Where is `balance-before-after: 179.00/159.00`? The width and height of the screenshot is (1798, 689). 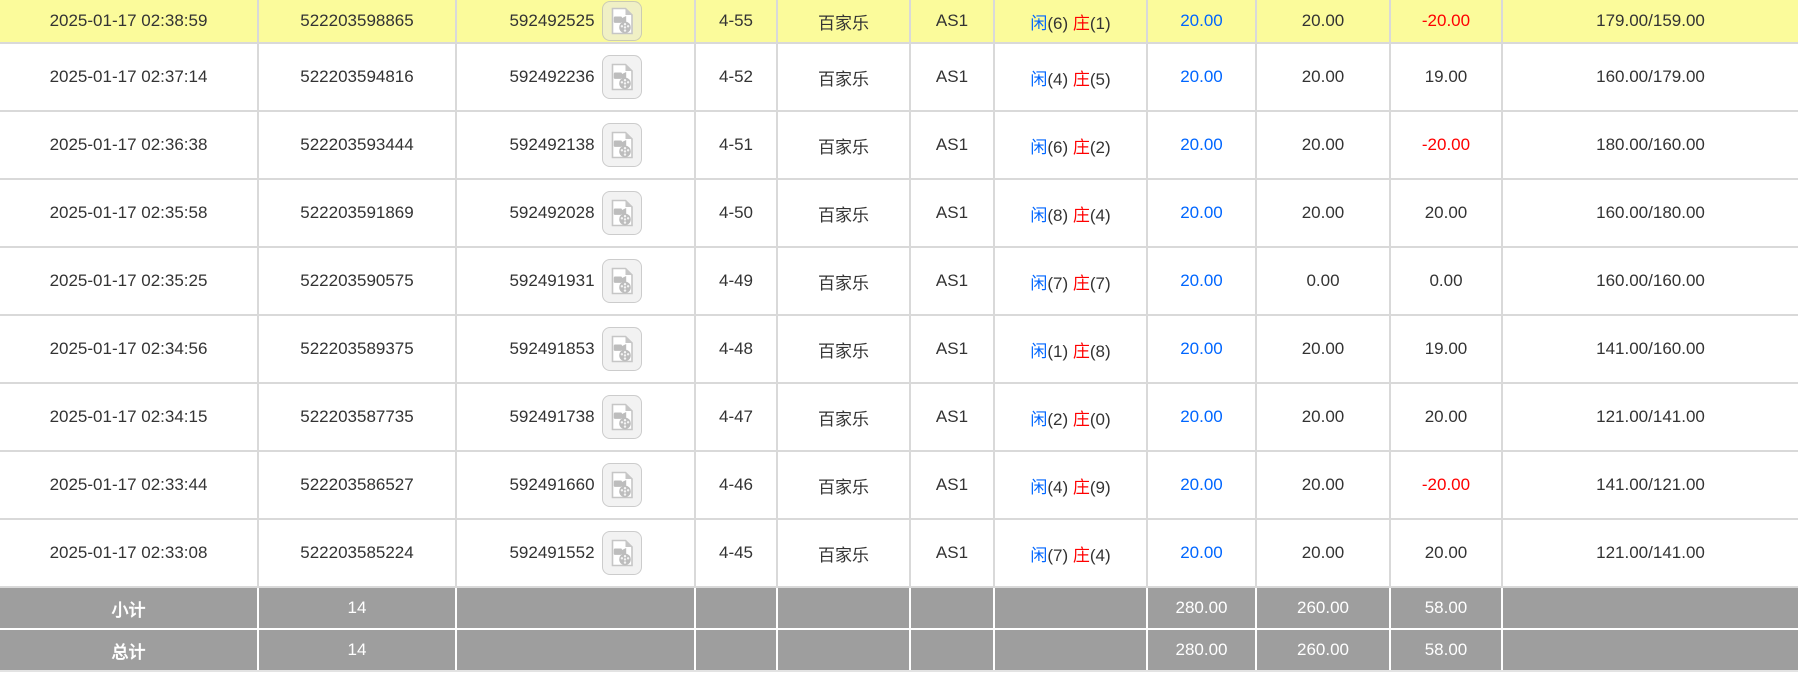
balance-before-after: 179.00/159.00 is located at coordinates (1649, 22).